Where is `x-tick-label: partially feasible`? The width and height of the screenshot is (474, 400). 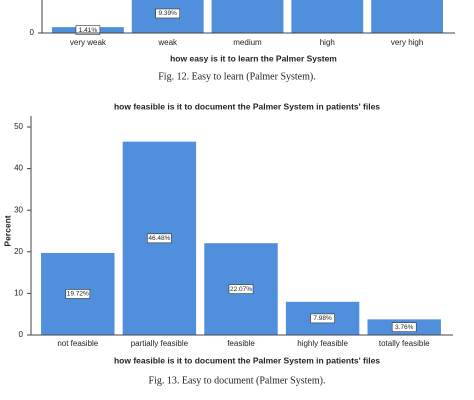
x-tick-label: partially feasible is located at coordinates (160, 343).